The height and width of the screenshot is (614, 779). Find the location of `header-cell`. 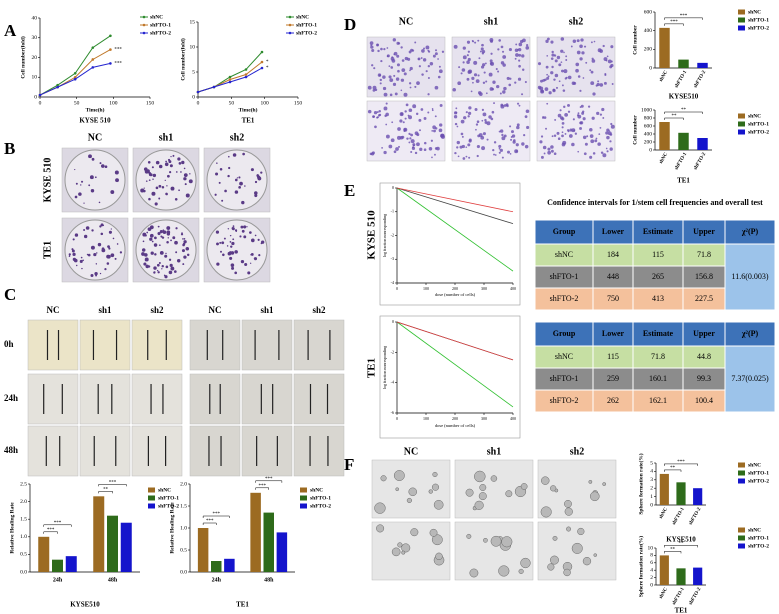

header-cell is located at coordinates (564, 232).